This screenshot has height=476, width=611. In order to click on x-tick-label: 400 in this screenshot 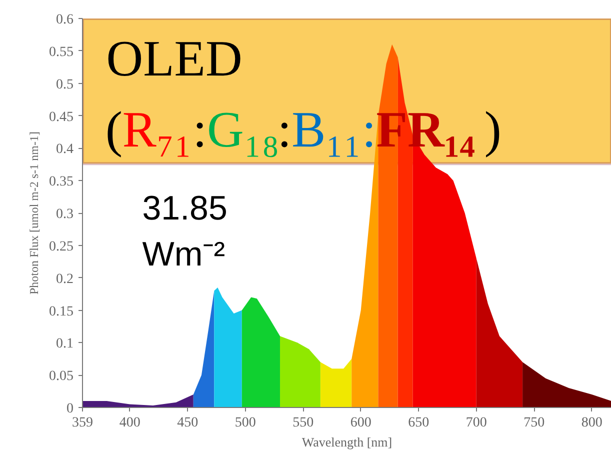, I will do `click(129, 423)`.